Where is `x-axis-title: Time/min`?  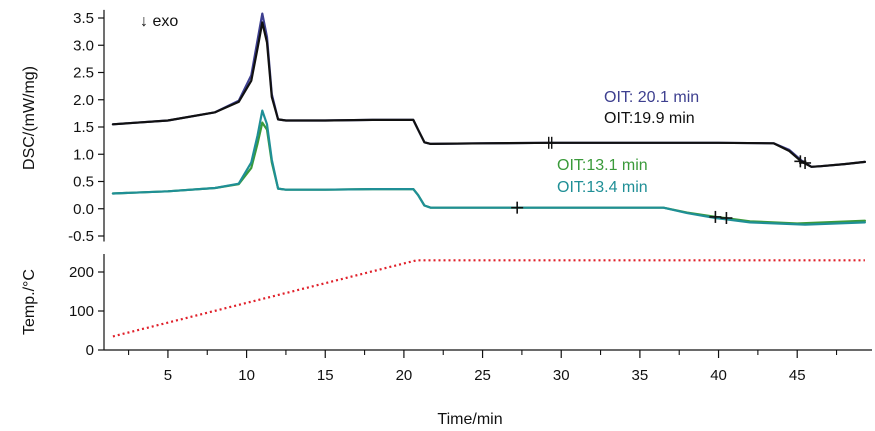 x-axis-title: Time/min is located at coordinates (469, 419).